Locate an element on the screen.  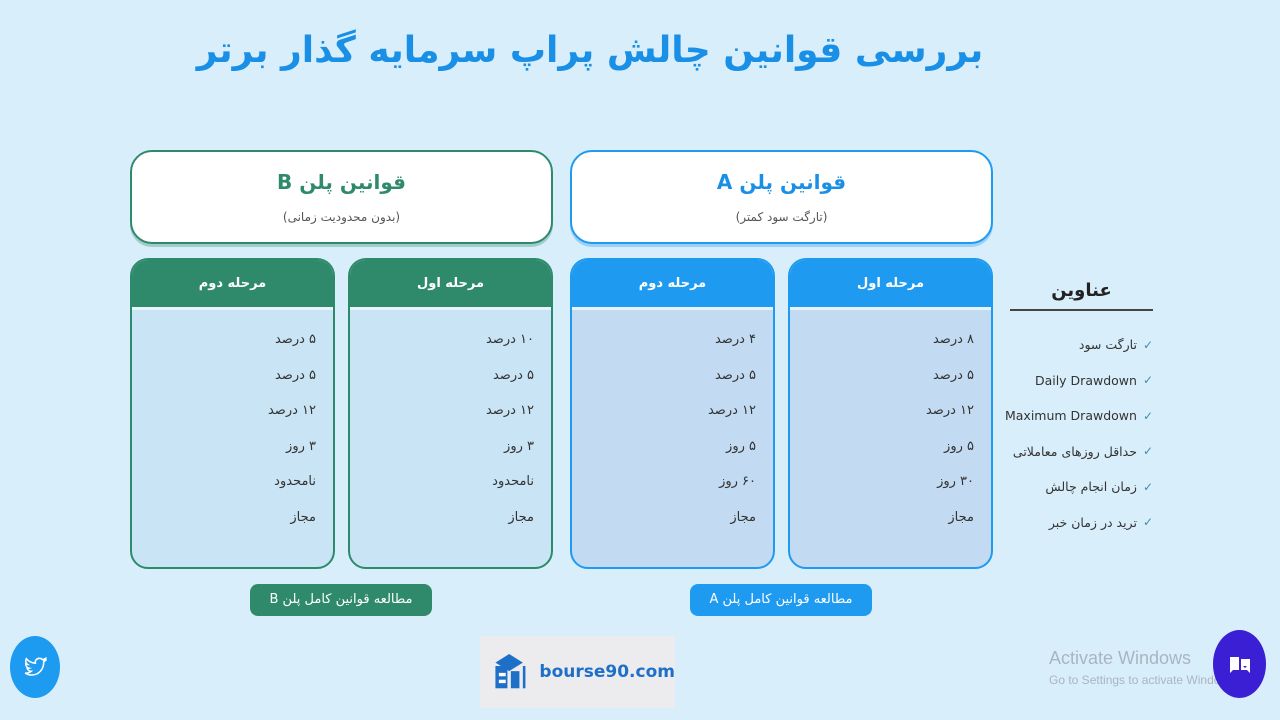
label-item: ✓ Daily Drawdown is located at coordinates (1081, 381).